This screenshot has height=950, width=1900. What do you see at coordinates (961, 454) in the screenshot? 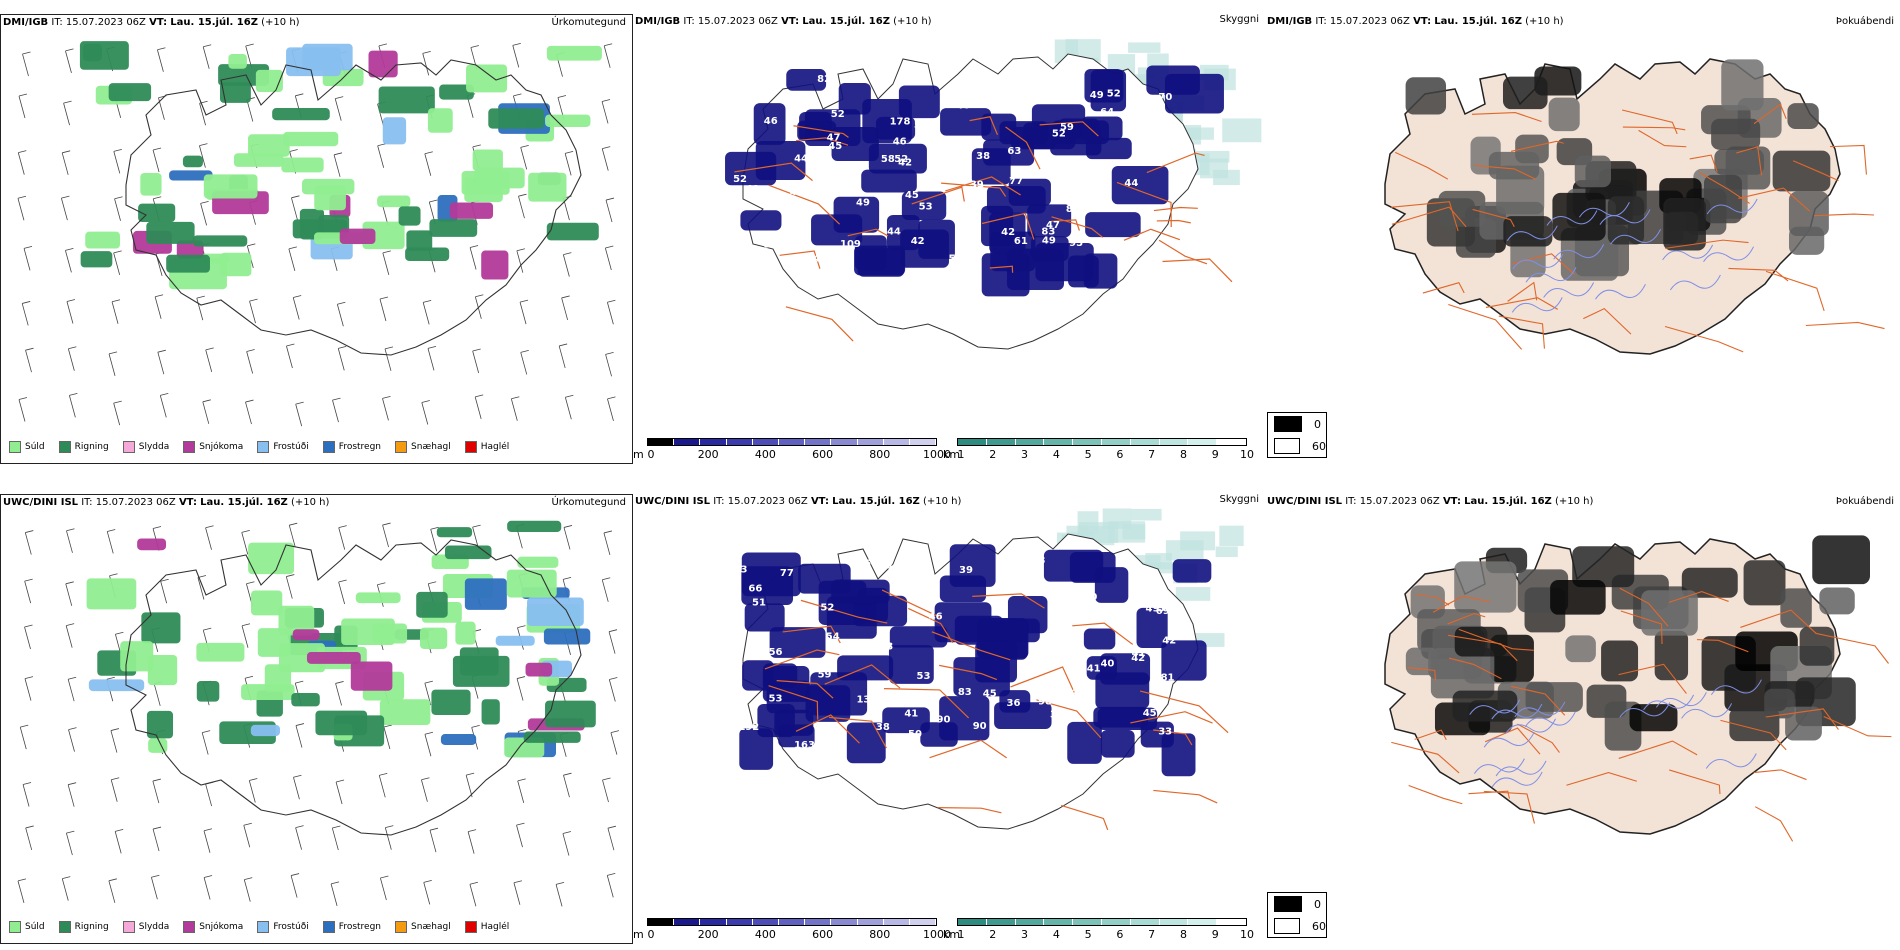
I see `scale-tick: 1` at bounding box center [961, 454].